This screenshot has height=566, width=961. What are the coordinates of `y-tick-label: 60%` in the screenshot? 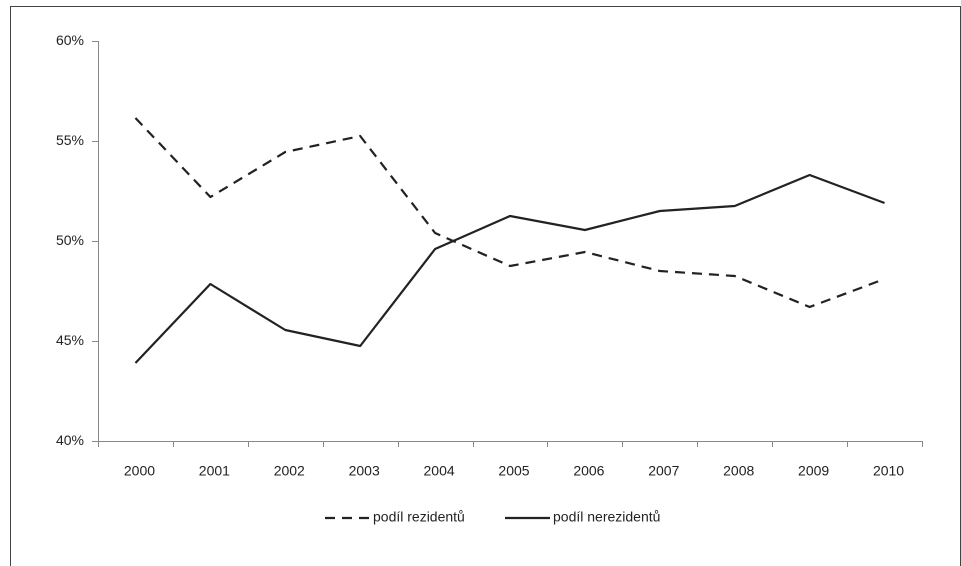 It's located at (70, 40).